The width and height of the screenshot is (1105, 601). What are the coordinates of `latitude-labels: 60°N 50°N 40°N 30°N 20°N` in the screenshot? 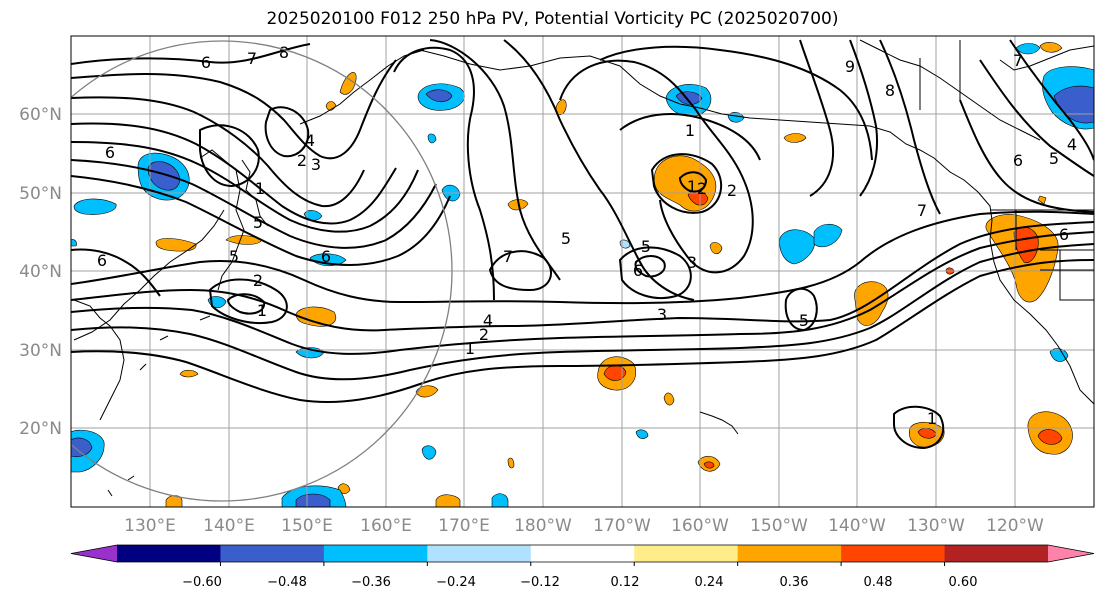 It's located at (40, 272).